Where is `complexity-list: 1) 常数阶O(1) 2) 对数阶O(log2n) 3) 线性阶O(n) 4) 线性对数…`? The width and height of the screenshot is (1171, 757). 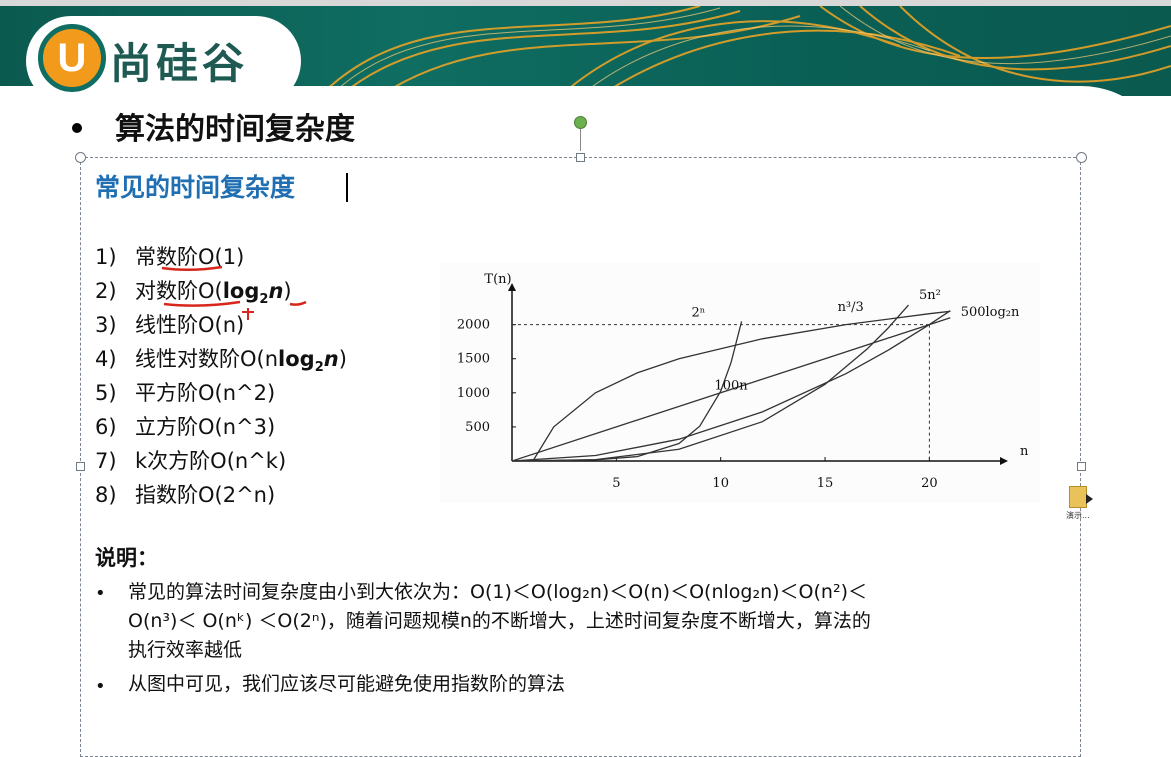 complexity-list: 1) 常数阶O(1) 2) 对数阶O(log2n) 3) 线性阶O(n) 4) 线性对数… is located at coordinates (221, 376).